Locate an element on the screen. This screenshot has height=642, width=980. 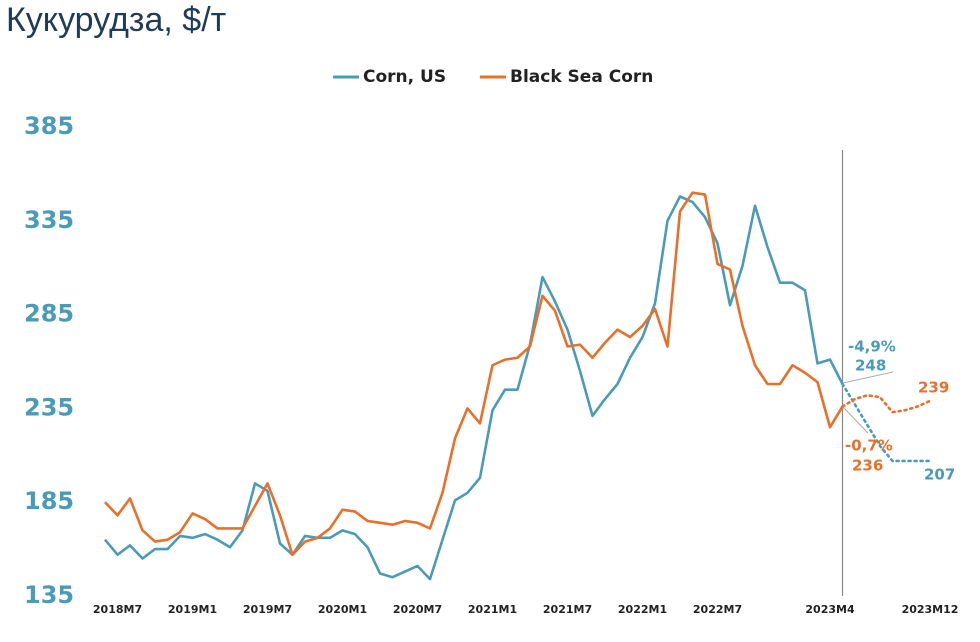
y-tick-label: 335 is located at coordinates (49, 220).